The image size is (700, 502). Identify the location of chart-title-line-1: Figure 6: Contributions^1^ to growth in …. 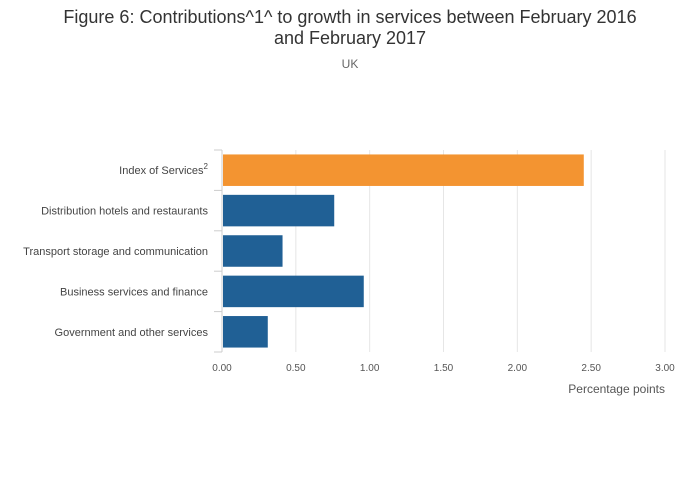
(350, 17).